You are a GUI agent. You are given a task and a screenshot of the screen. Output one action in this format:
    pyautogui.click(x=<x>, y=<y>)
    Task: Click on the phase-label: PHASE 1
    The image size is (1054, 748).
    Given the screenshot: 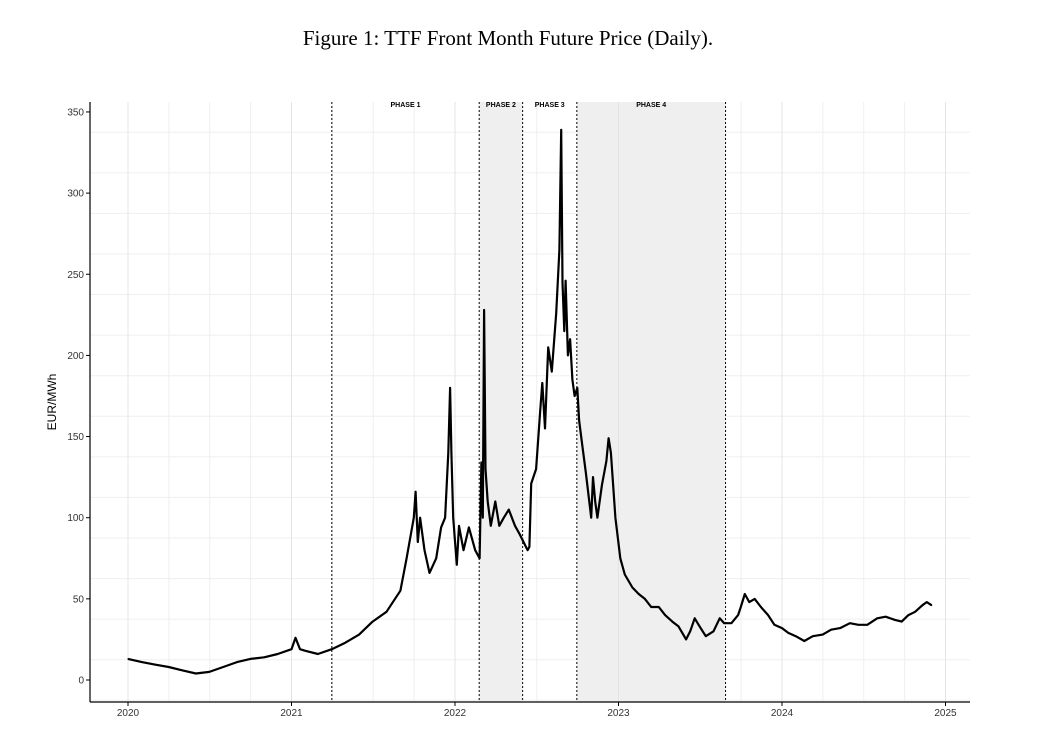 What is the action you would take?
    pyautogui.click(x=406, y=105)
    